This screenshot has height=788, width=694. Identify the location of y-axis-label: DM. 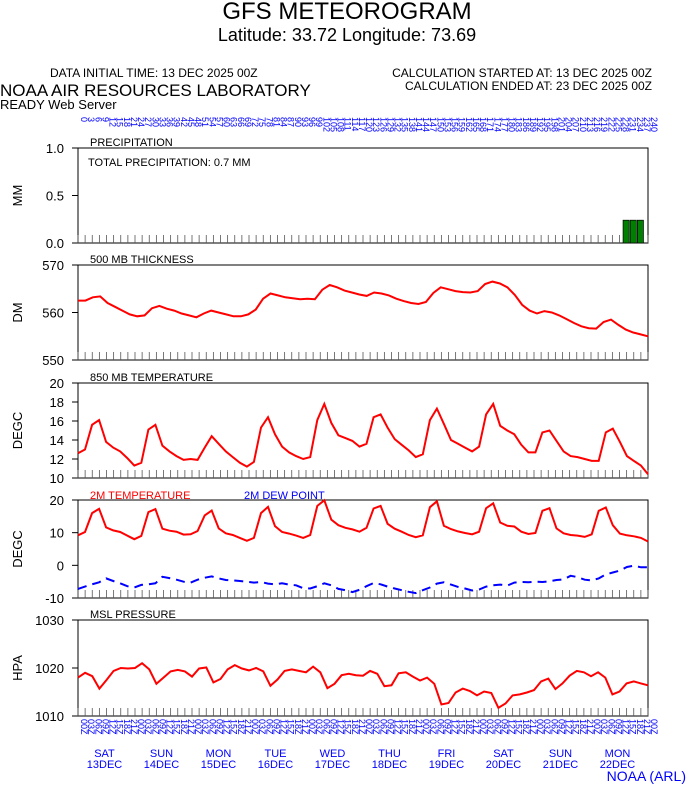
(17, 312).